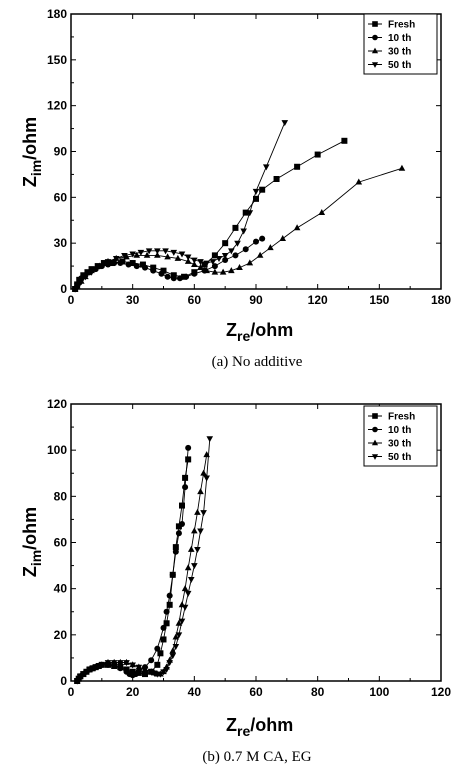 This screenshot has height=771, width=455. I want to click on x-tick-label: 150, so click(379, 300).